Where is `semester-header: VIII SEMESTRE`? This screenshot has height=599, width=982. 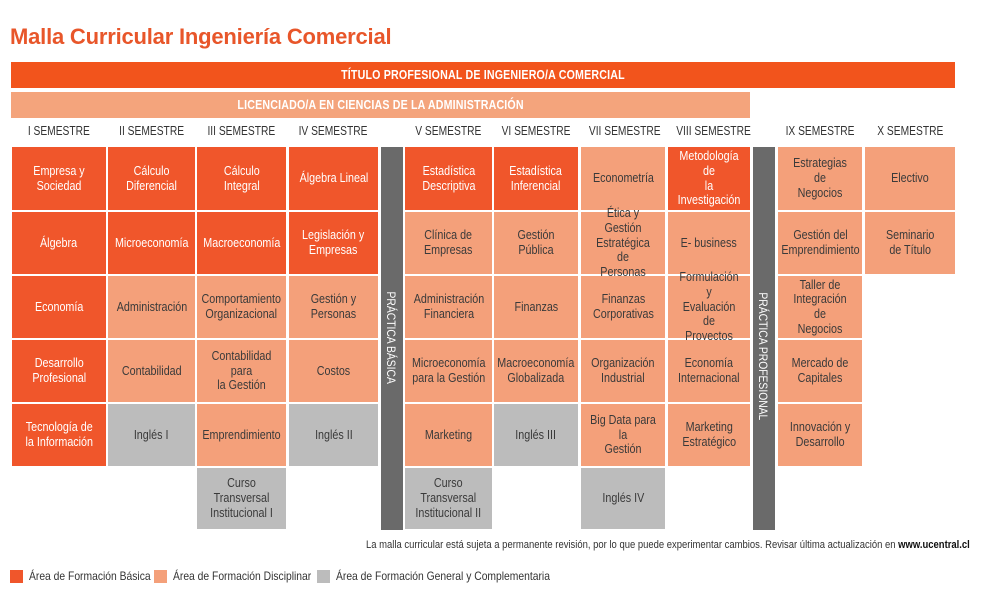 semester-header: VIII SEMESTRE is located at coordinates (713, 131).